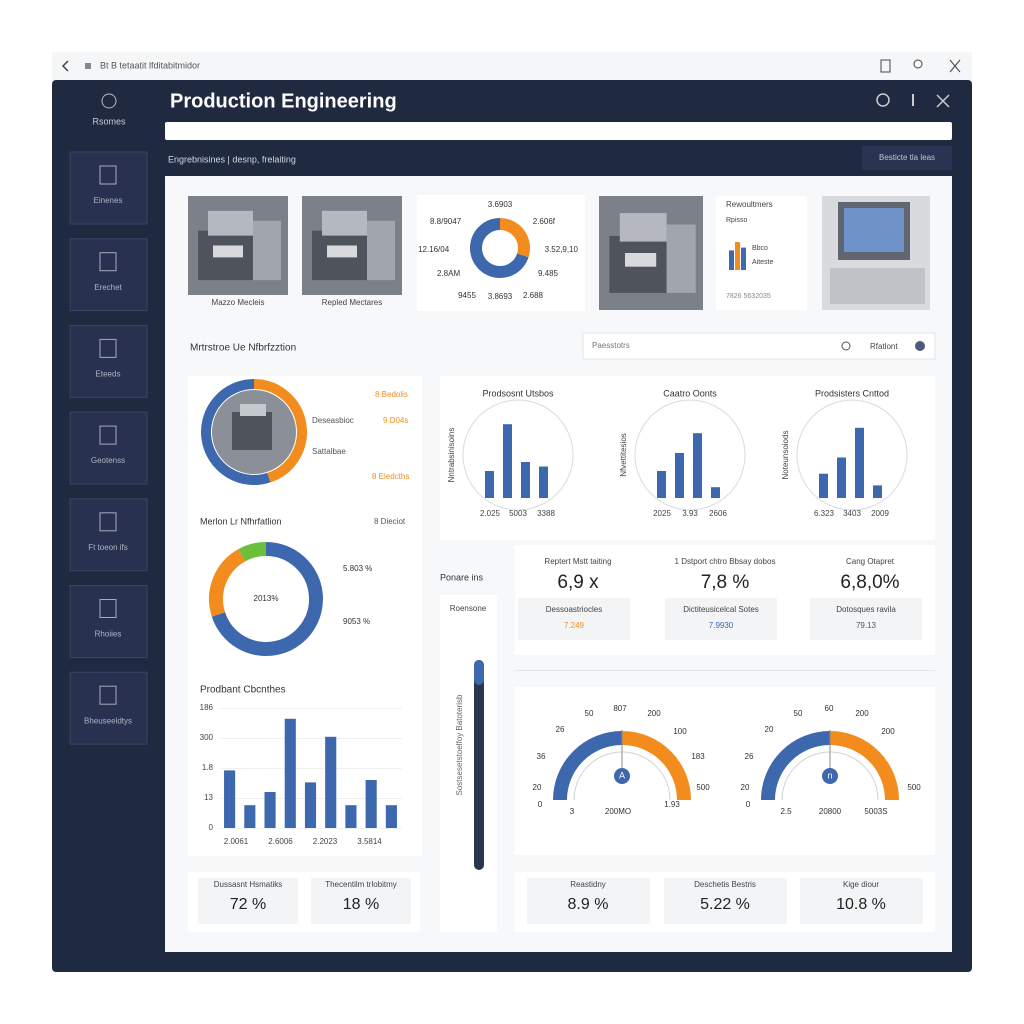 The width and height of the screenshot is (1024, 1024). What do you see at coordinates (108, 634) in the screenshot?
I see `label: Rhoiies` at bounding box center [108, 634].